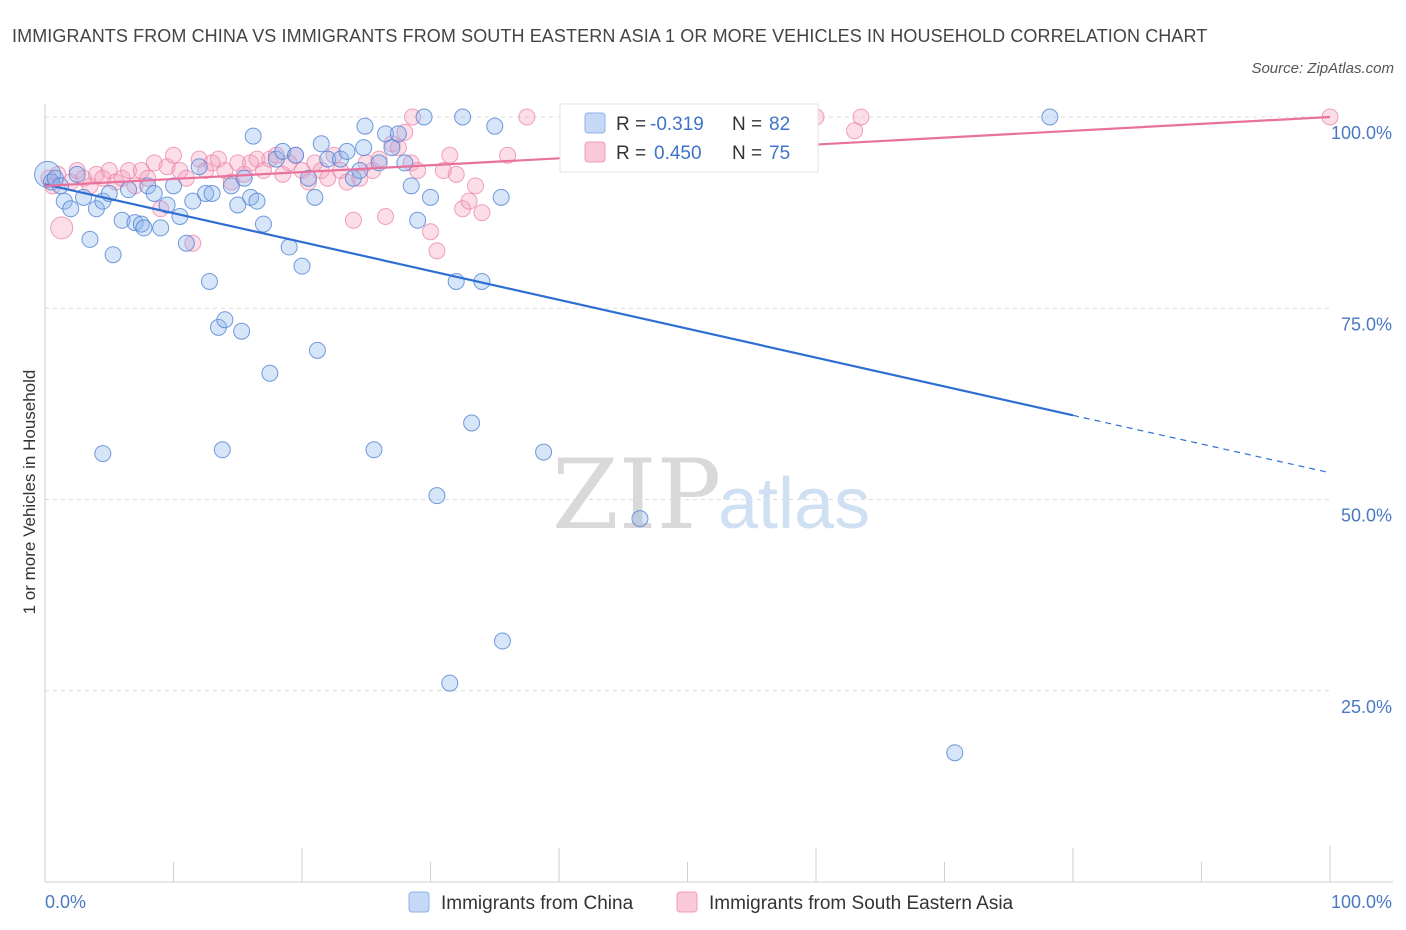 The height and width of the screenshot is (930, 1406). I want to click on y-tick-label: 50.0%, so click(1366, 516).